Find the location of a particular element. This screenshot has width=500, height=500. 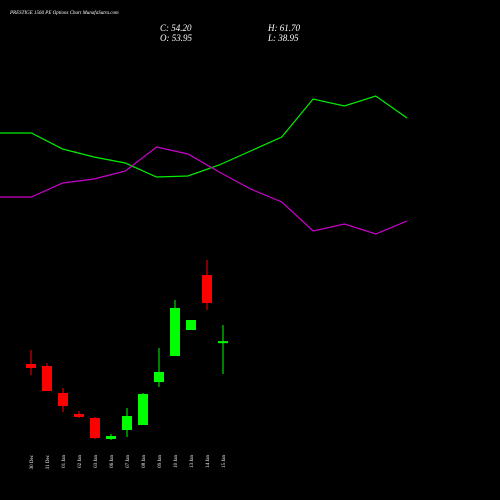

open-label: O: 53.95 is located at coordinates (176, 38).